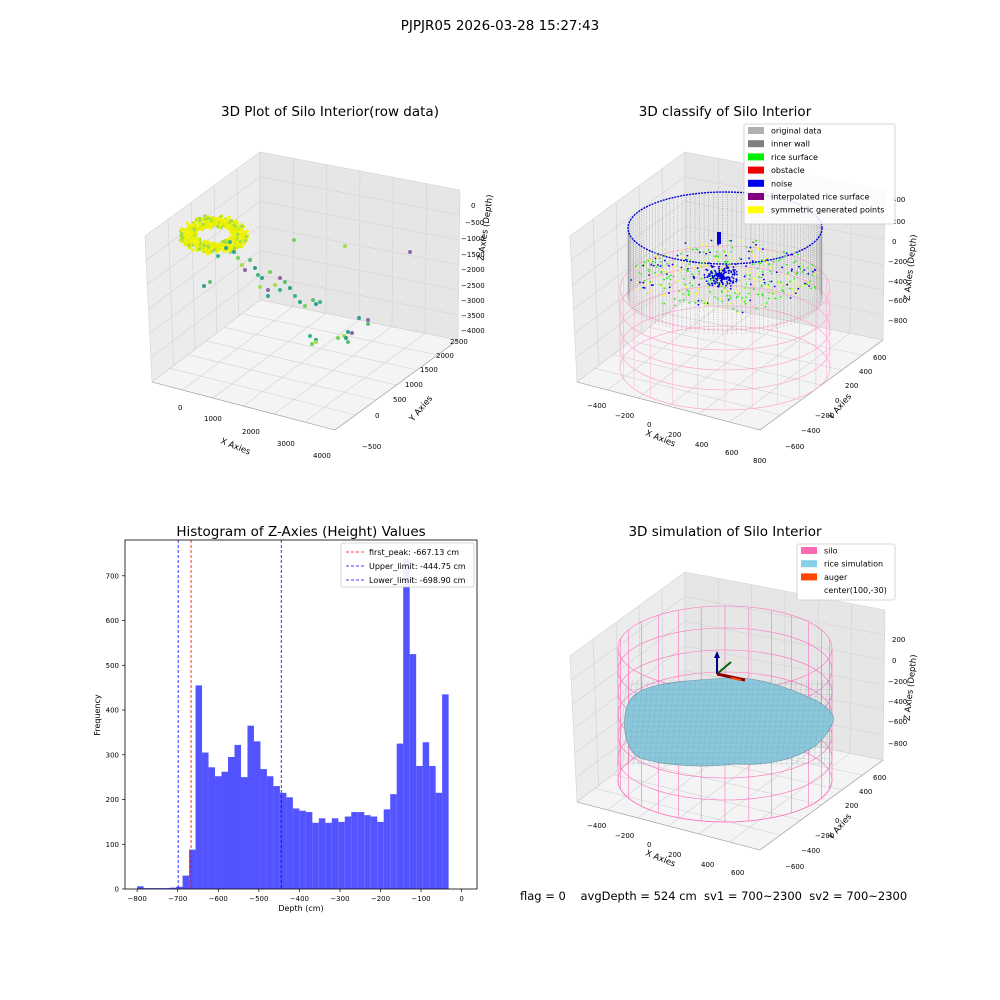  I want to click on y-axis-label: Frequency, so click(97, 715).